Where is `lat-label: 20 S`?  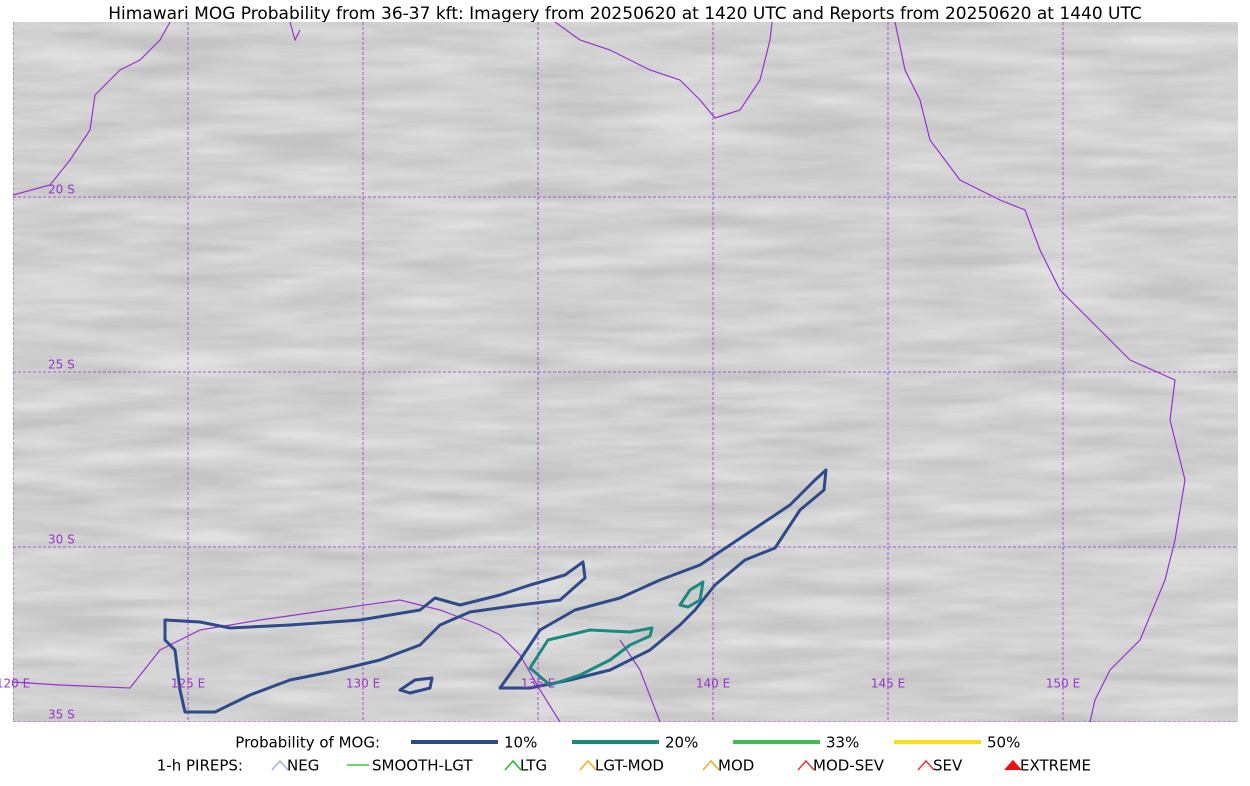 lat-label: 20 S is located at coordinates (61, 190).